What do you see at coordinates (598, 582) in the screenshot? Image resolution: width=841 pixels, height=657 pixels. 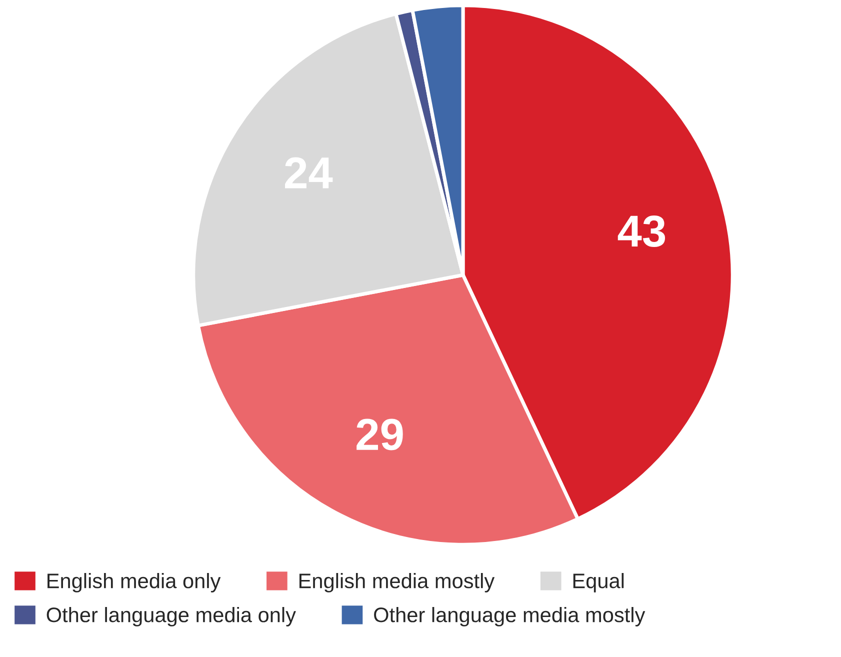 I see `legend-label: Equal` at bounding box center [598, 582].